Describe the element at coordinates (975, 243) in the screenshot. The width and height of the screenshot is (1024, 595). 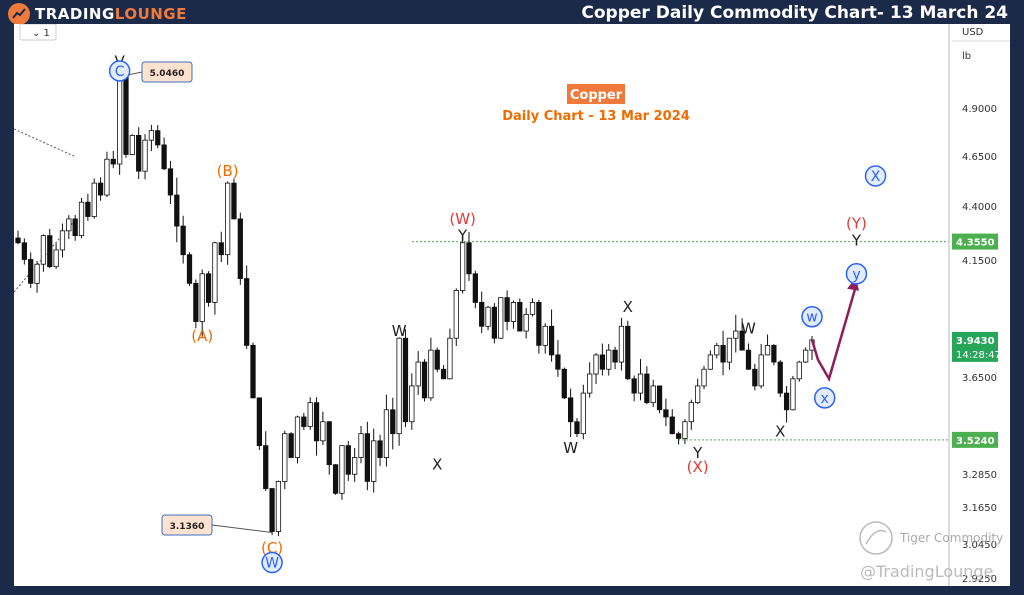
I see `price-label-text: 4.3550` at that location.